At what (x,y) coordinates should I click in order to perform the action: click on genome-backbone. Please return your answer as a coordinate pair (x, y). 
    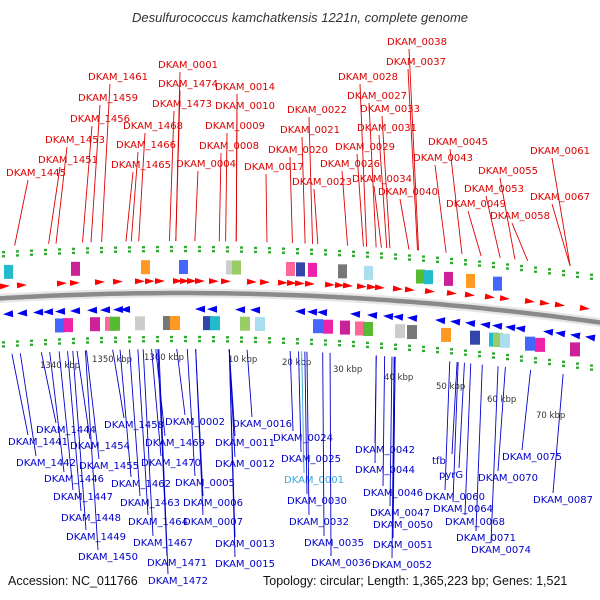
    Looking at the image, I should click on (300, 307).